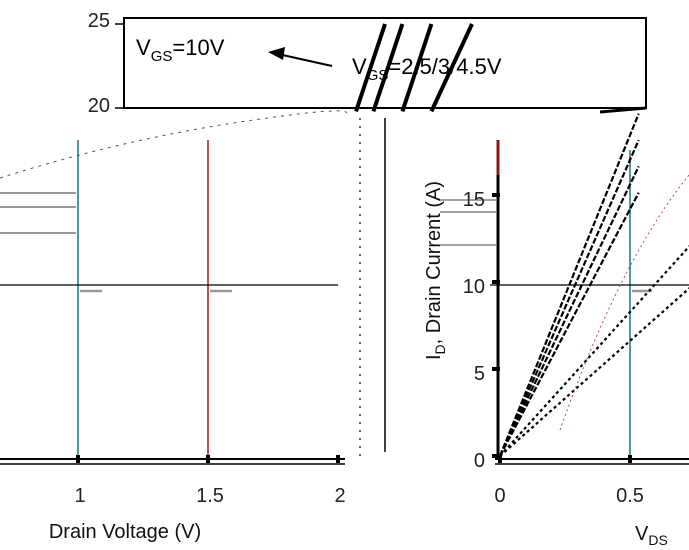  Describe the element at coordinates (210, 496) in the screenshot. I see `left-x-tick-1-5: 1.5` at that location.